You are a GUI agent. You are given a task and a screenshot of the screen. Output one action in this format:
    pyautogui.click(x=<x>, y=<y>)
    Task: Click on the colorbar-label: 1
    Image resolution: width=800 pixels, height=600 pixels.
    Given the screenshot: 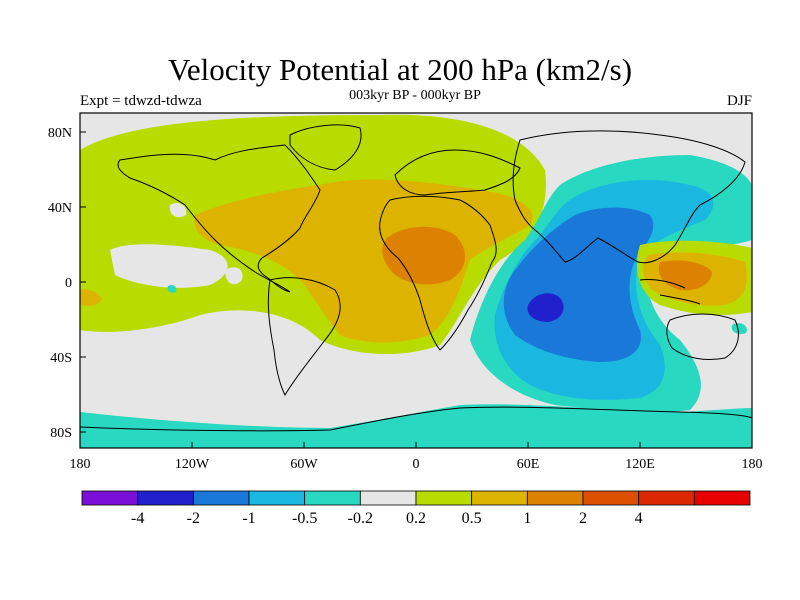 What is the action you would take?
    pyautogui.click(x=527, y=518)
    